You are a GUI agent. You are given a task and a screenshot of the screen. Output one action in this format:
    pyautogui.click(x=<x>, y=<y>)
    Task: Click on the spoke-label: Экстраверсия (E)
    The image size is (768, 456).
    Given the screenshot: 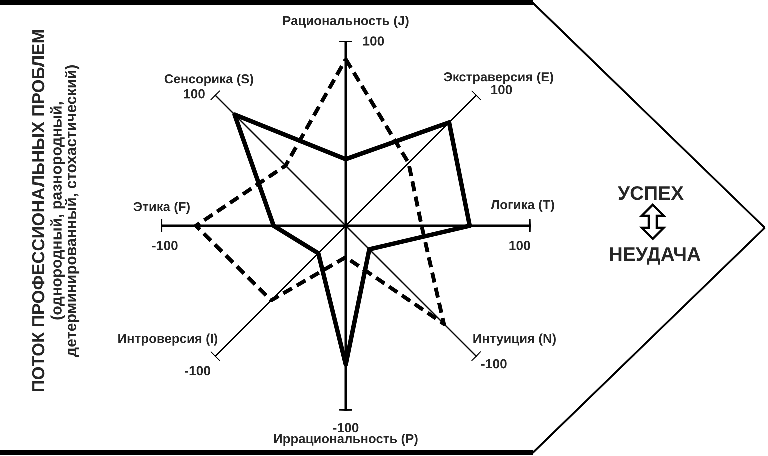 What is the action you would take?
    pyautogui.click(x=499, y=78)
    